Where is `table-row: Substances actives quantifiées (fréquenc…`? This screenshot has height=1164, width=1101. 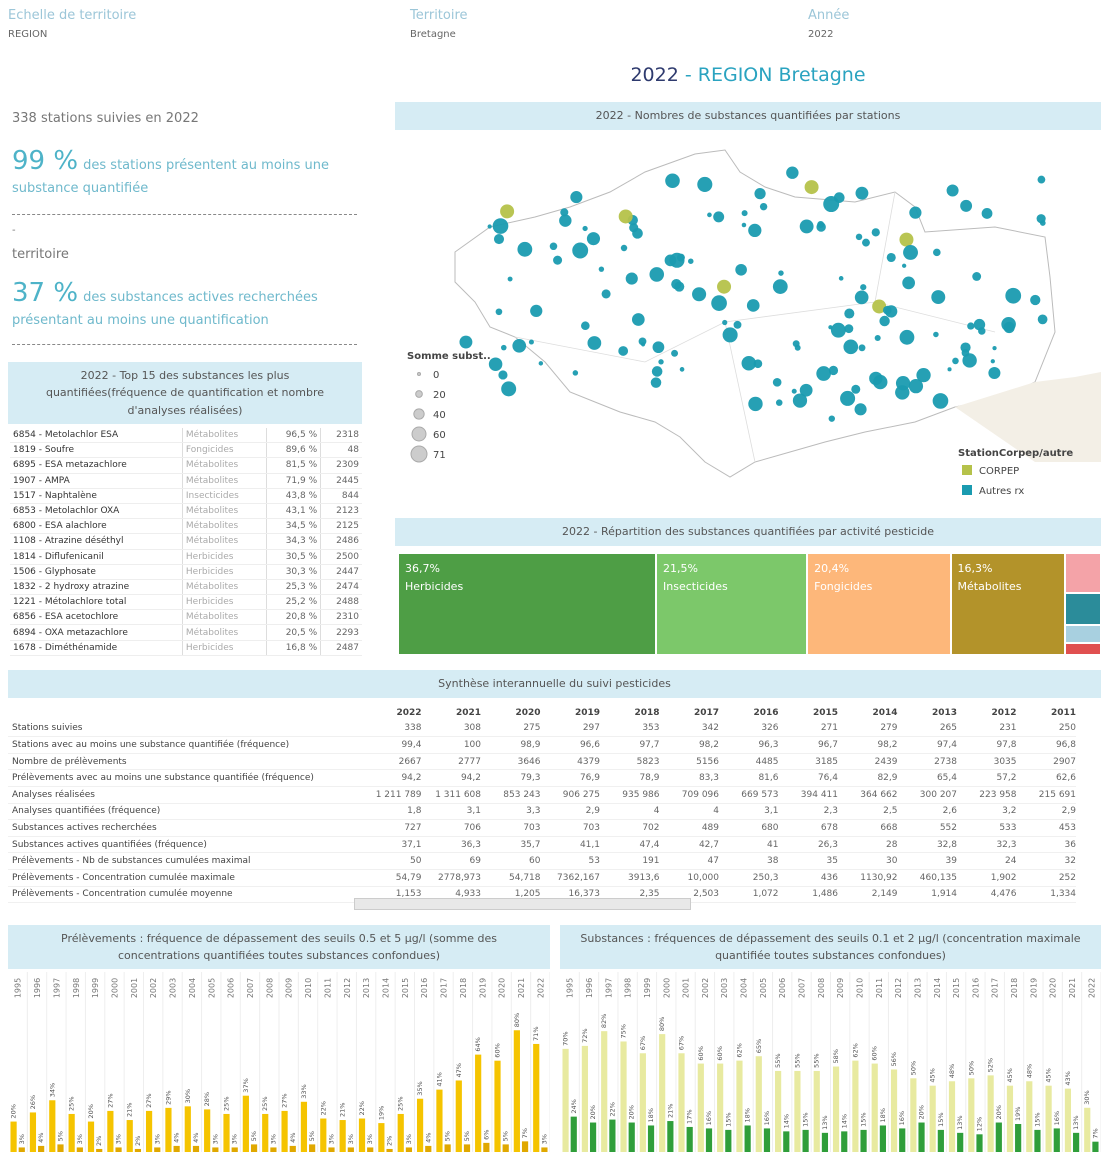 table-row: Substances actives quantifiées (fréquenc… is located at coordinates (542, 845).